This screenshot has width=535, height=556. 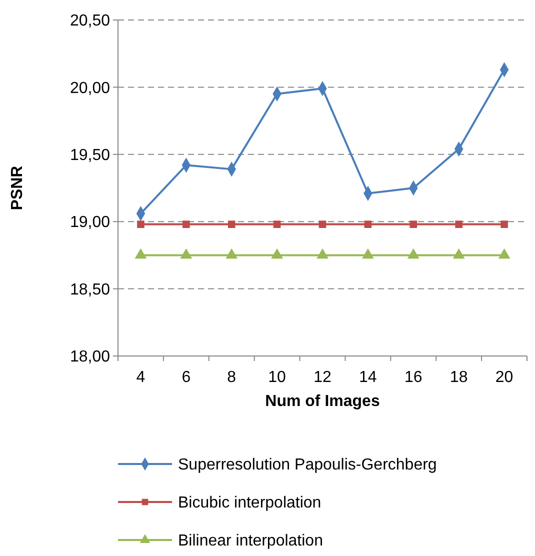 I want to click on y-tick-label: 20,00, so click(x=90, y=88).